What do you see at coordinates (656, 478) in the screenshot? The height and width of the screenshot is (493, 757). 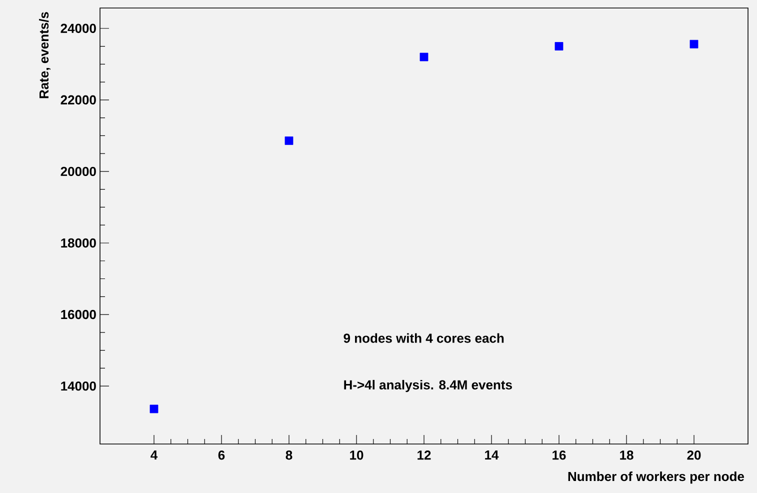 I see `x-axis-title: Number of workers per node` at bounding box center [656, 478].